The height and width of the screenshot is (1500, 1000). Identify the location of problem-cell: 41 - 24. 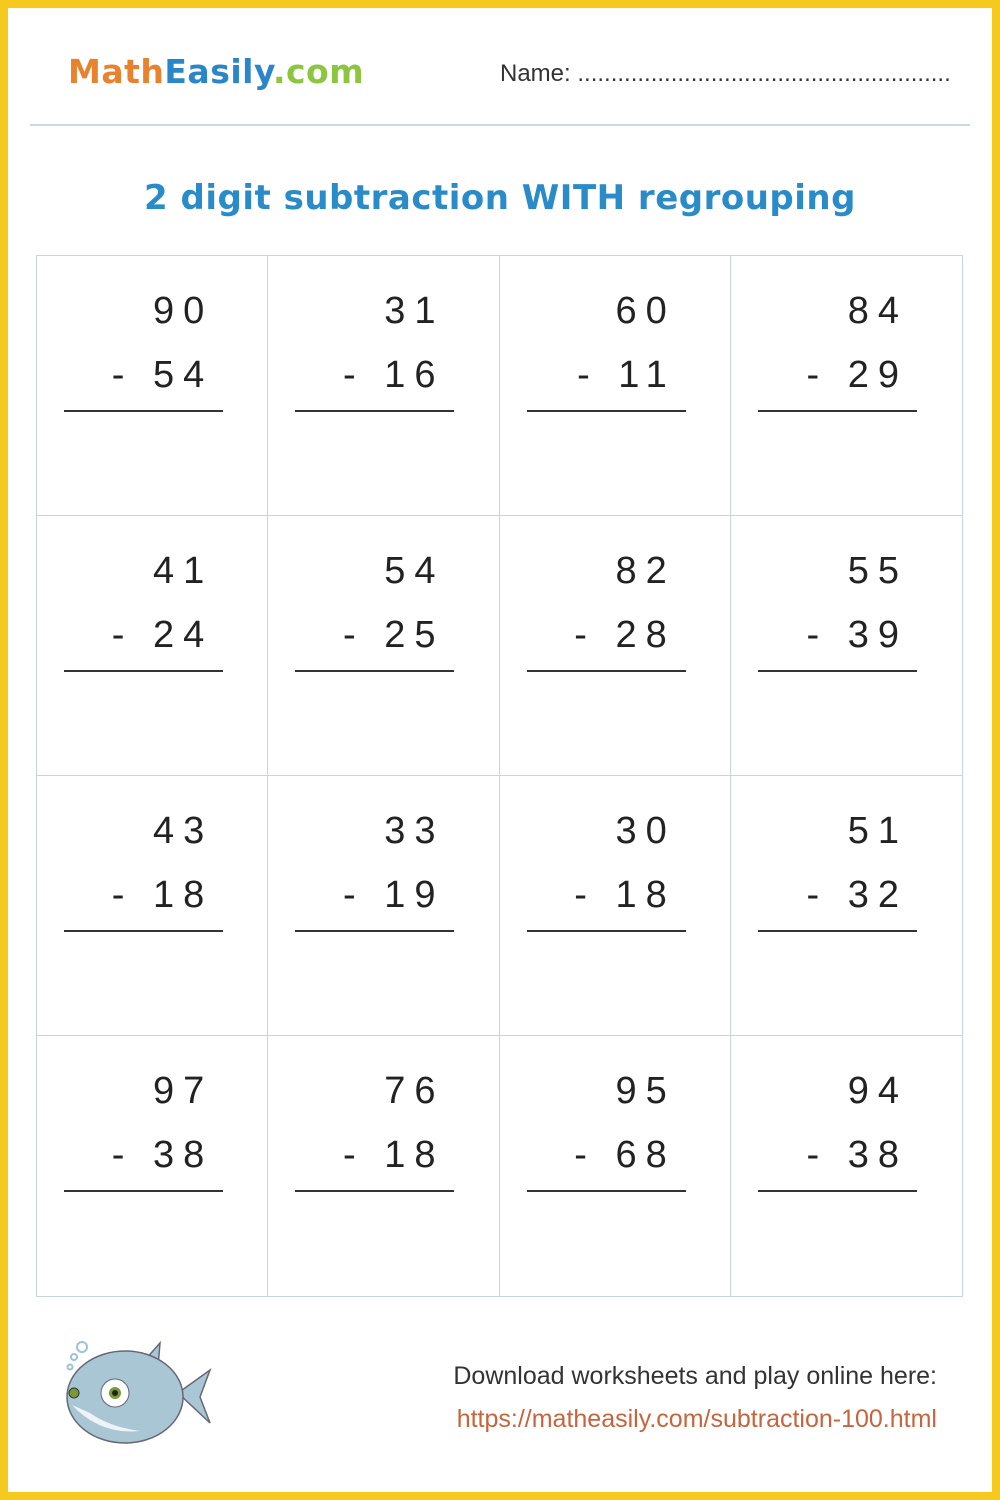
(153, 646).